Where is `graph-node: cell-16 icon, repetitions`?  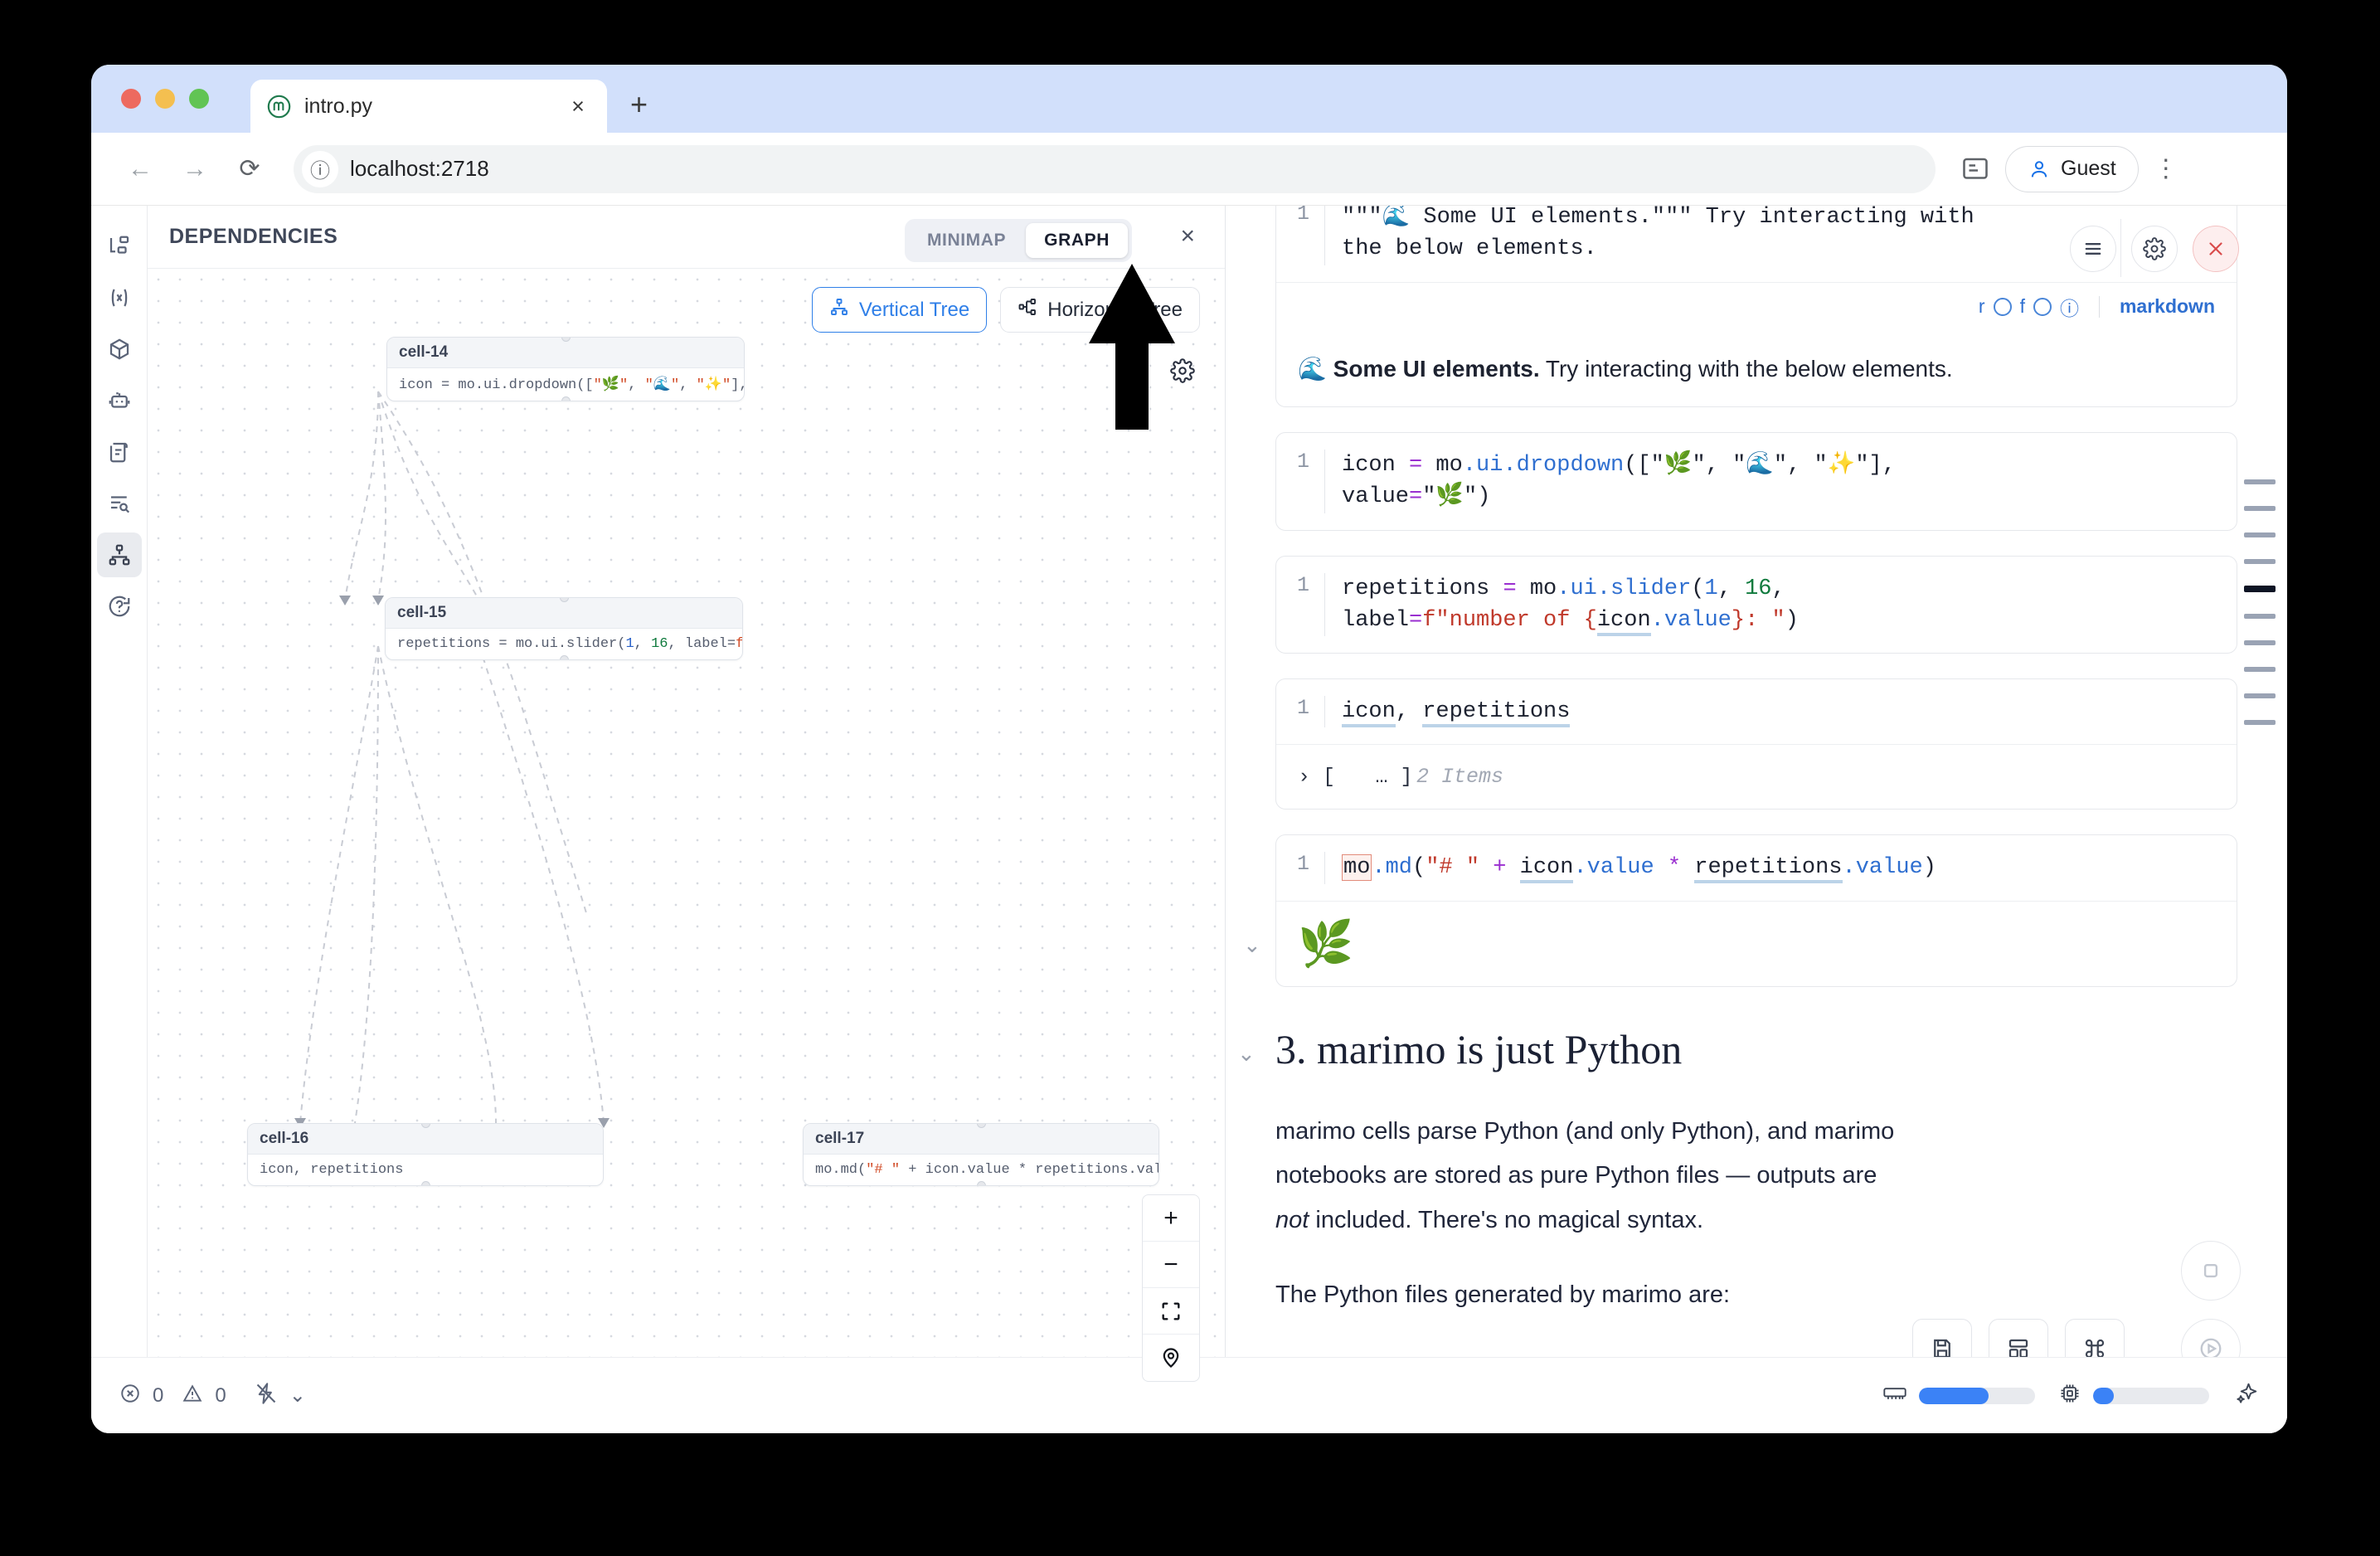
graph-node: cell-16 icon, repetitions is located at coordinates (425, 1154).